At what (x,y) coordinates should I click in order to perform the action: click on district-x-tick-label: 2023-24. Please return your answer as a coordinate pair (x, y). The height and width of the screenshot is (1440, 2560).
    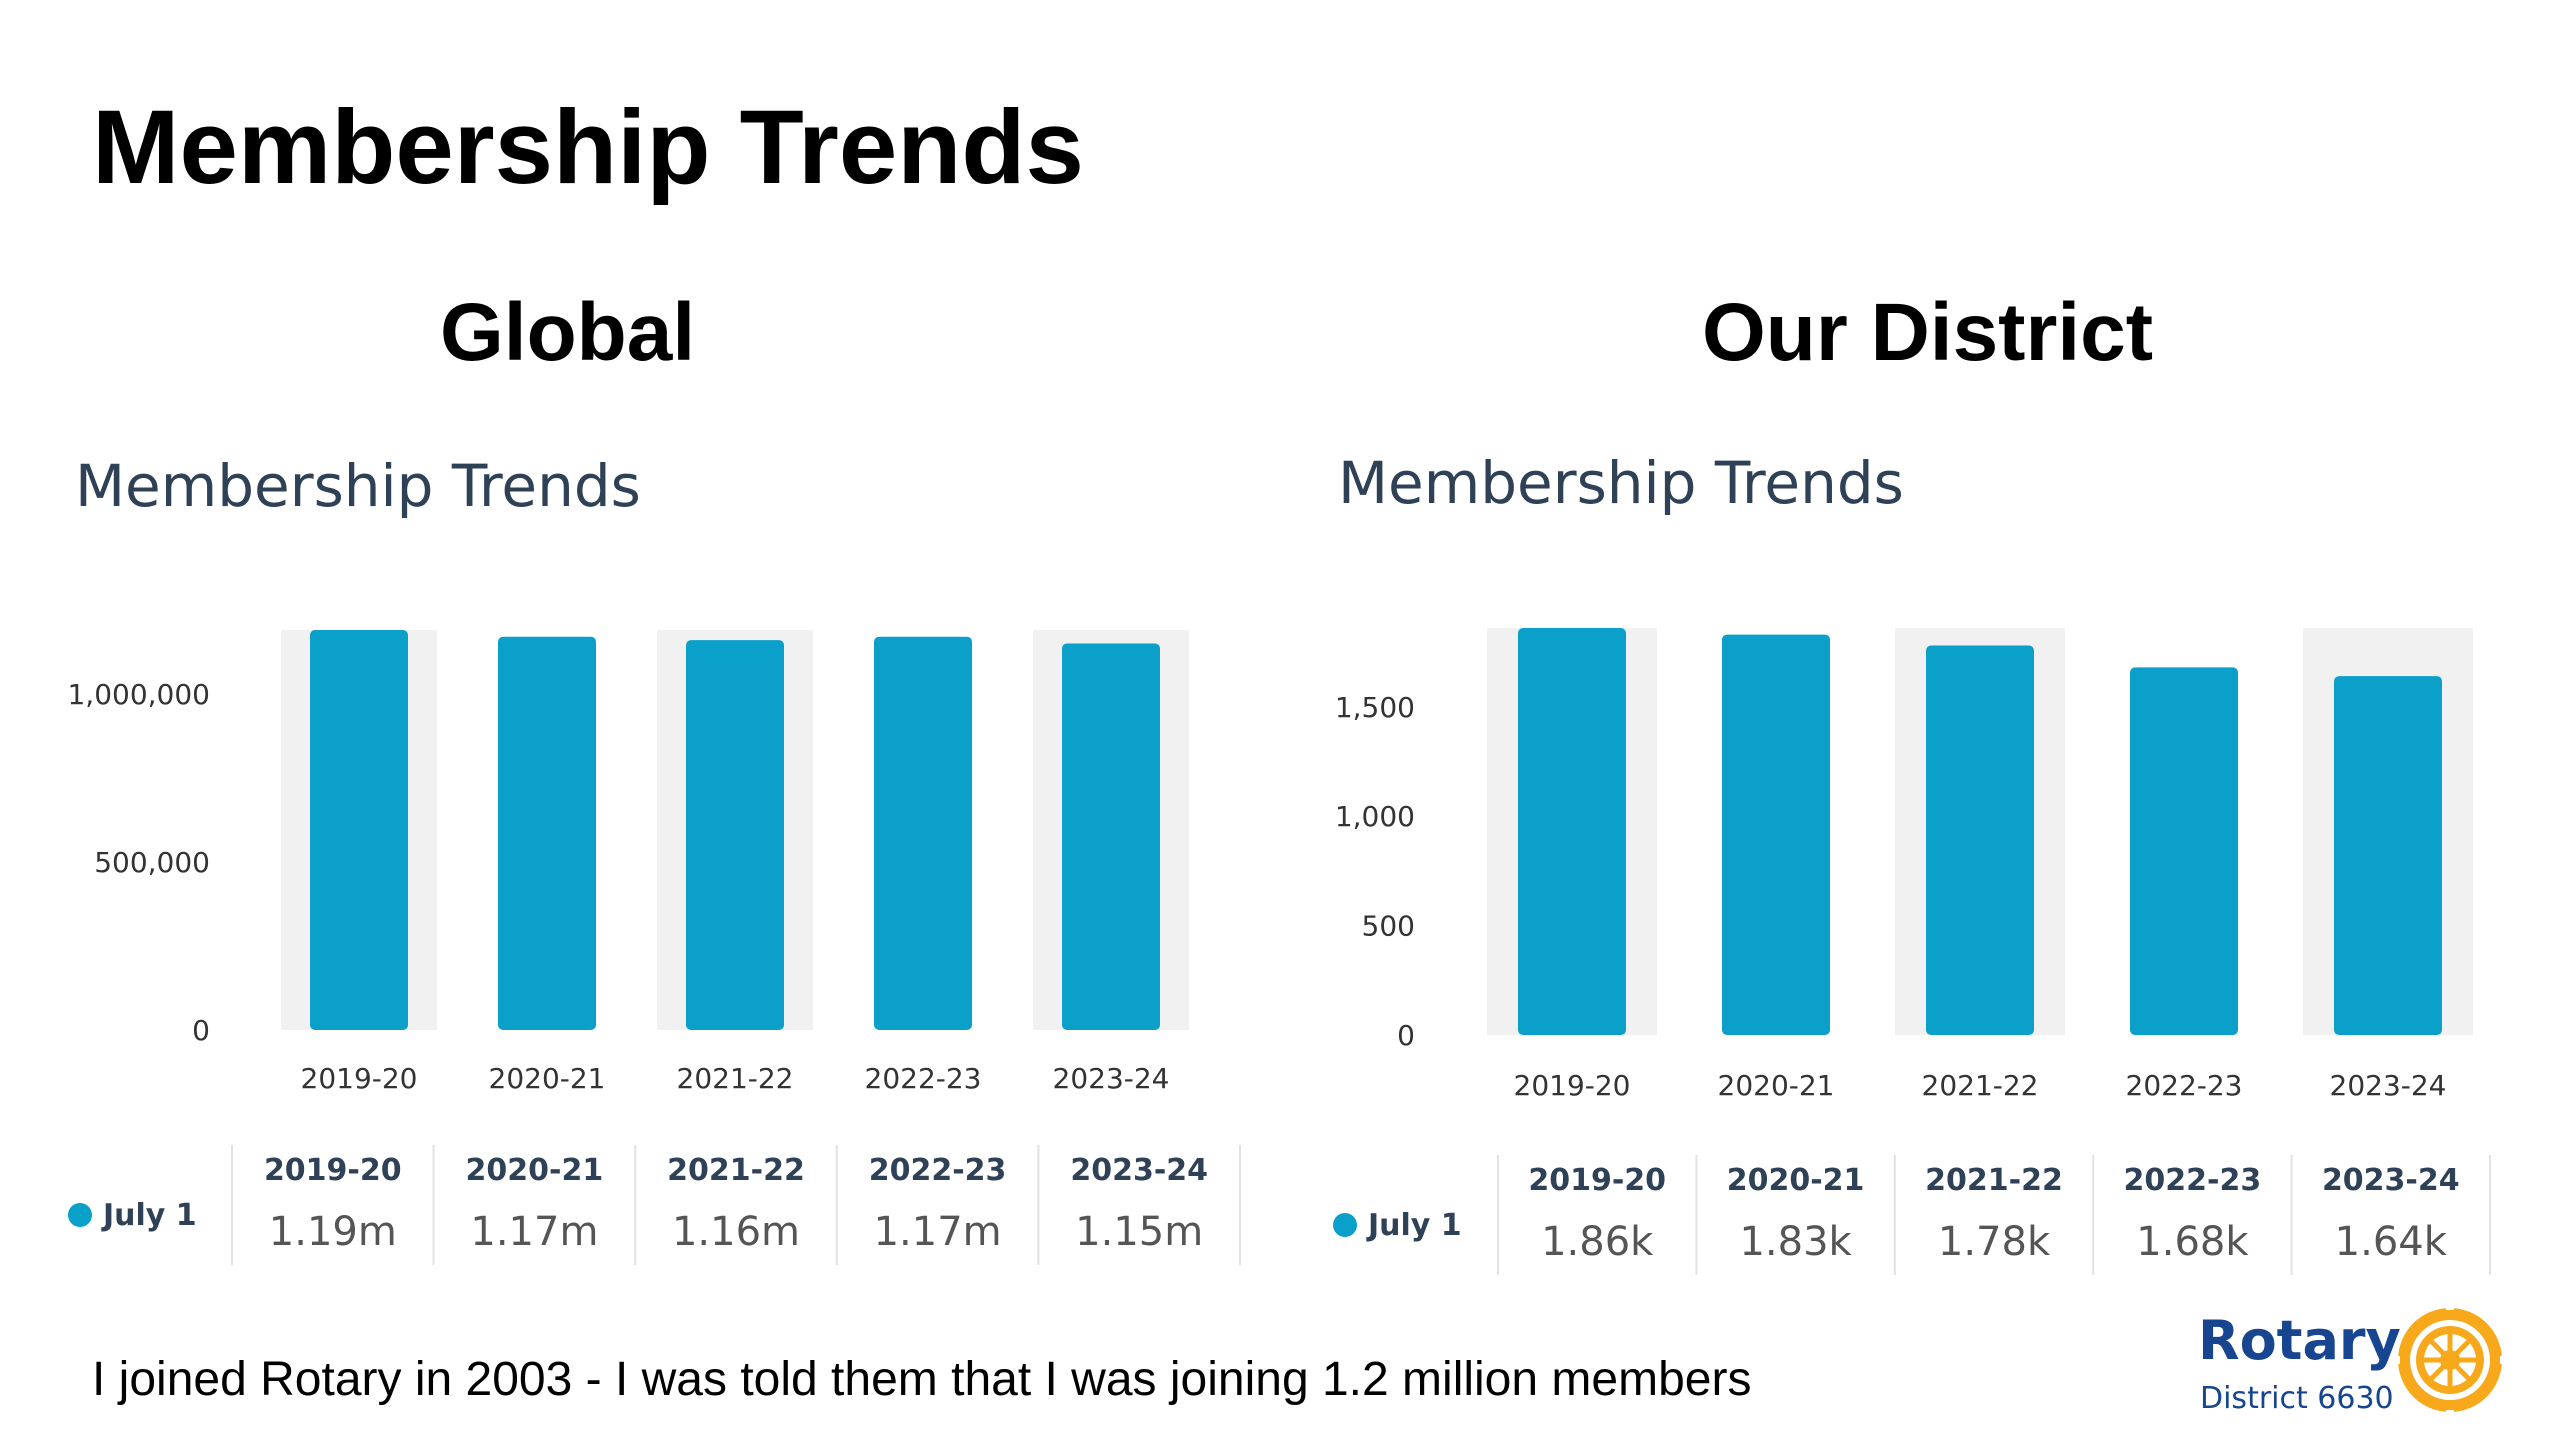
    Looking at the image, I should click on (2388, 1085).